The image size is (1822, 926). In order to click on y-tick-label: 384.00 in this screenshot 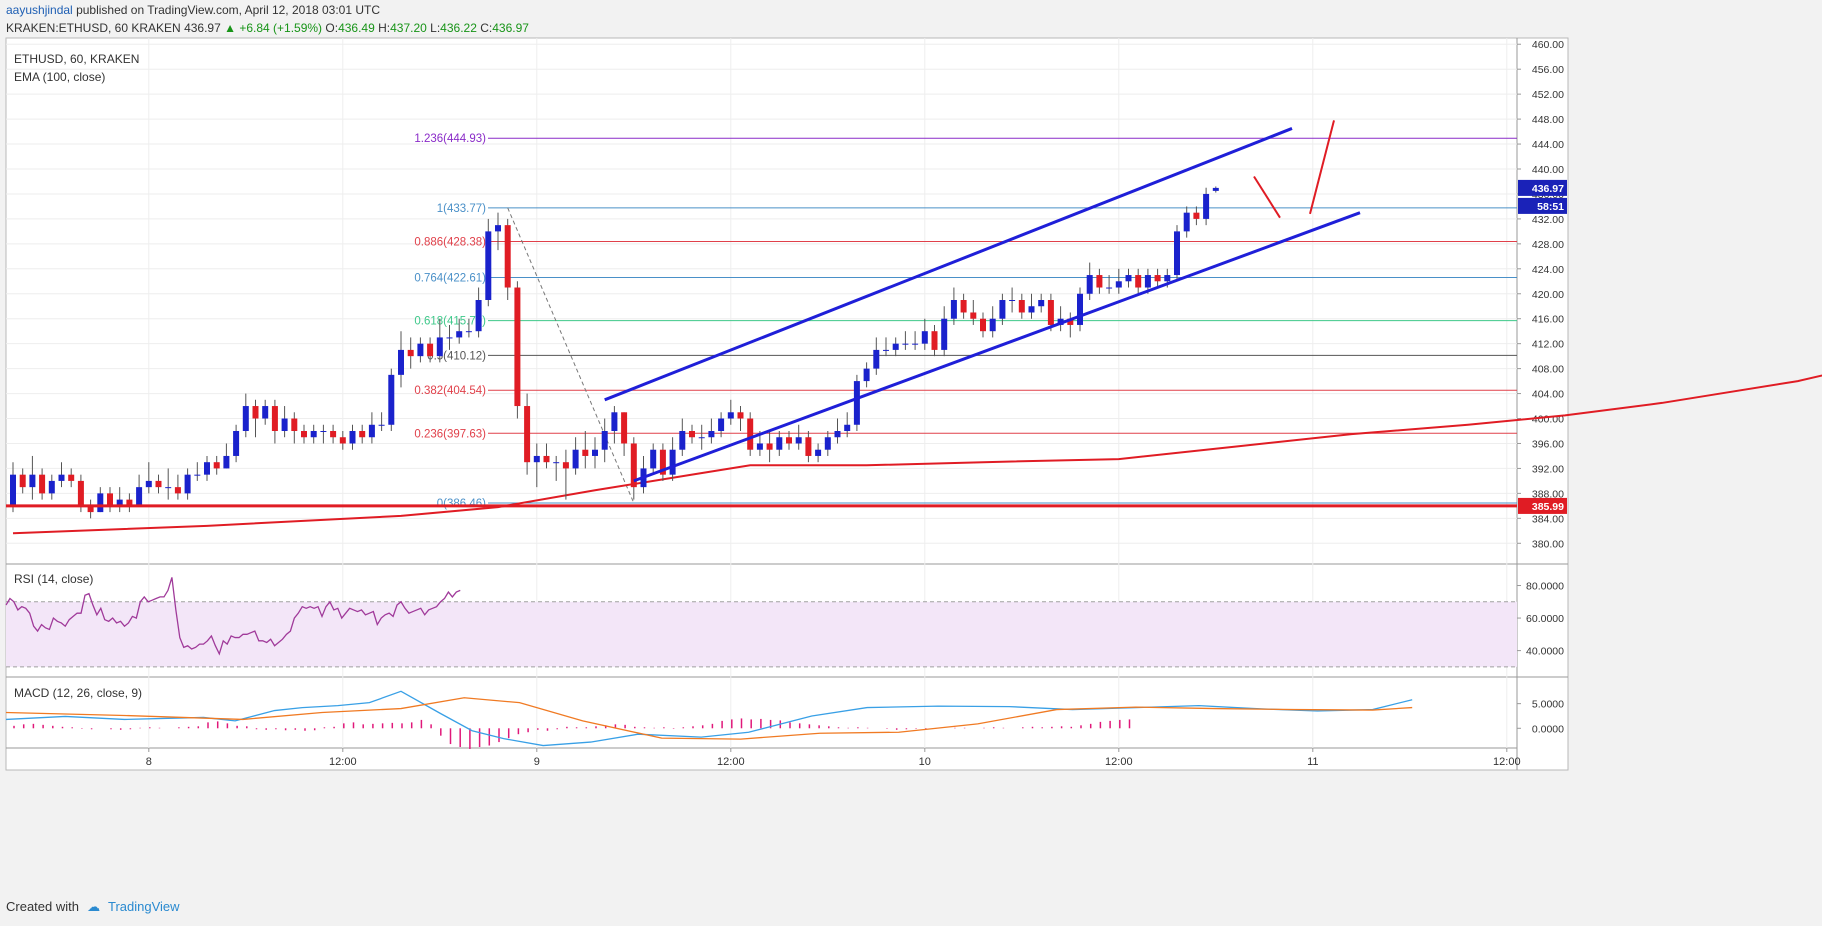, I will do `click(1548, 519)`.